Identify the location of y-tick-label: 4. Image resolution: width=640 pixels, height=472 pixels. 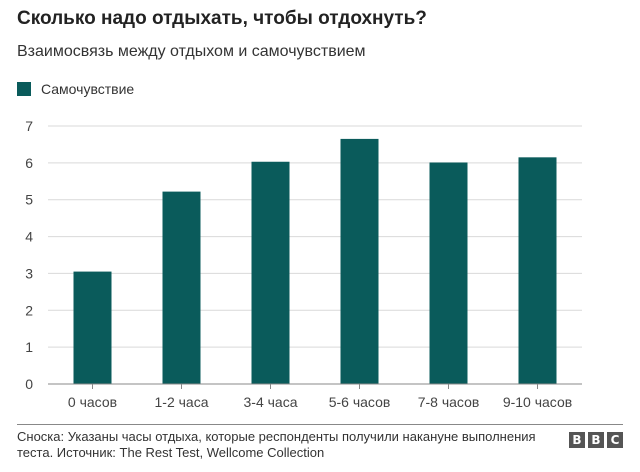
(29, 237).